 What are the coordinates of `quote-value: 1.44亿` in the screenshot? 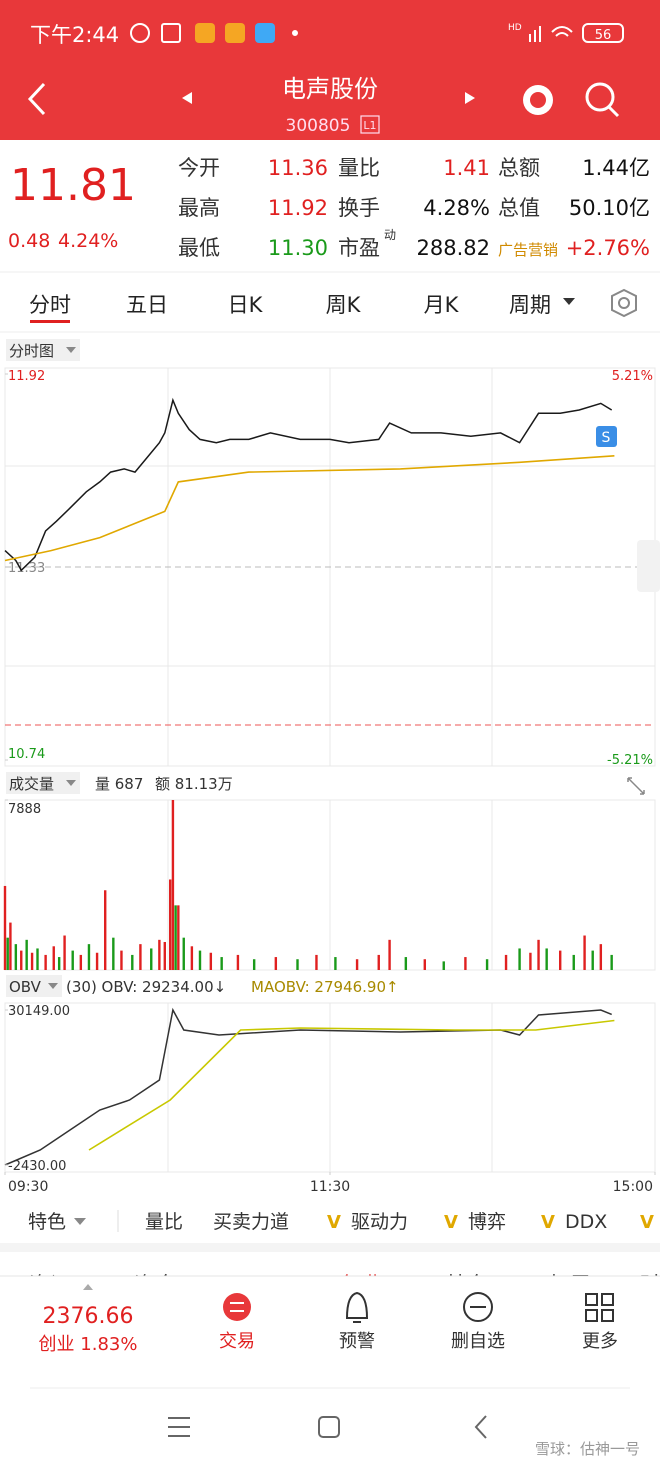 It's located at (616, 168).